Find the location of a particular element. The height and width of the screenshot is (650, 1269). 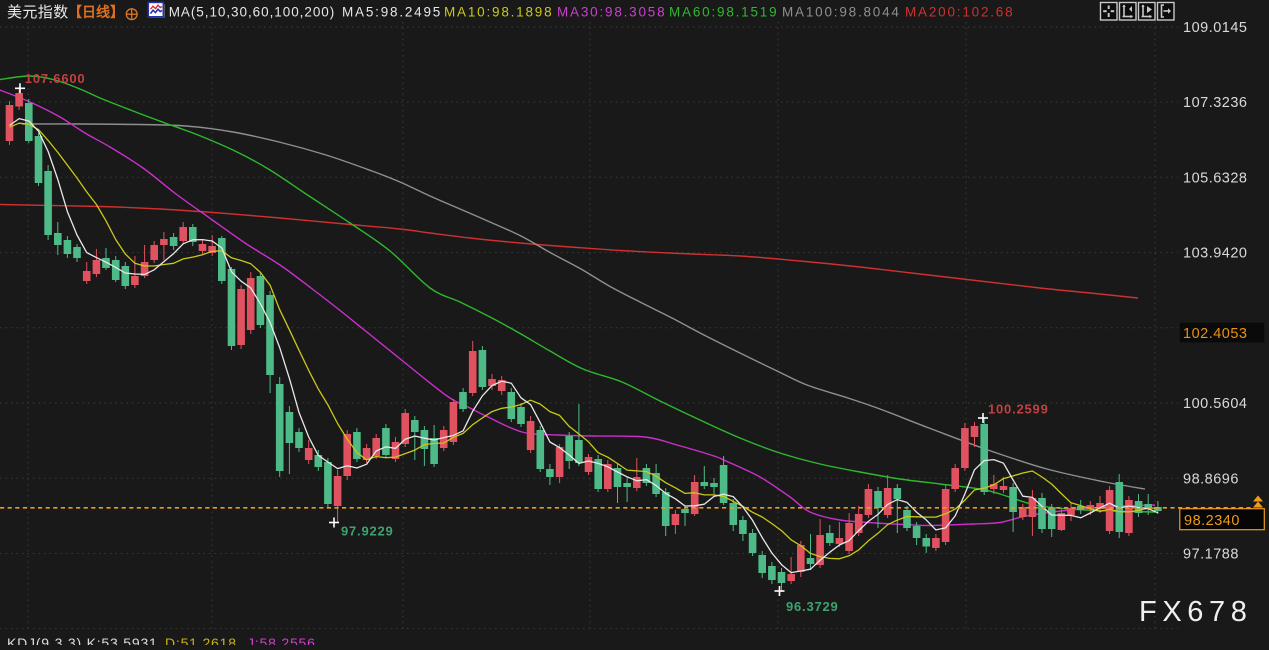

svg-text: MA(5,10,30,60,100,200) is located at coordinates (252, 12).